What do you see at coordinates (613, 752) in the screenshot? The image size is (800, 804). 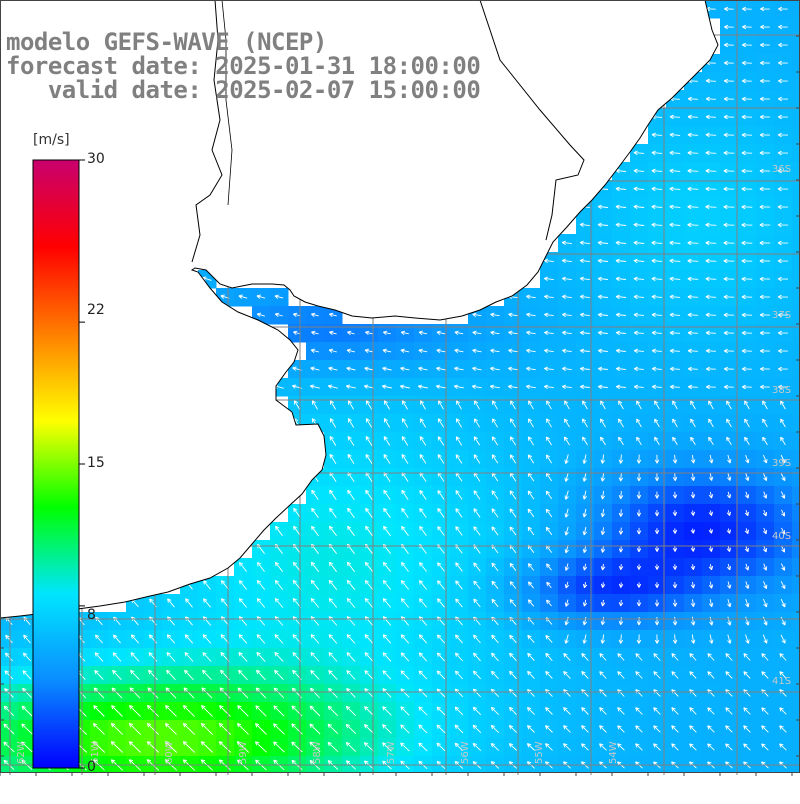 I see `lon-label: 54W` at bounding box center [613, 752].